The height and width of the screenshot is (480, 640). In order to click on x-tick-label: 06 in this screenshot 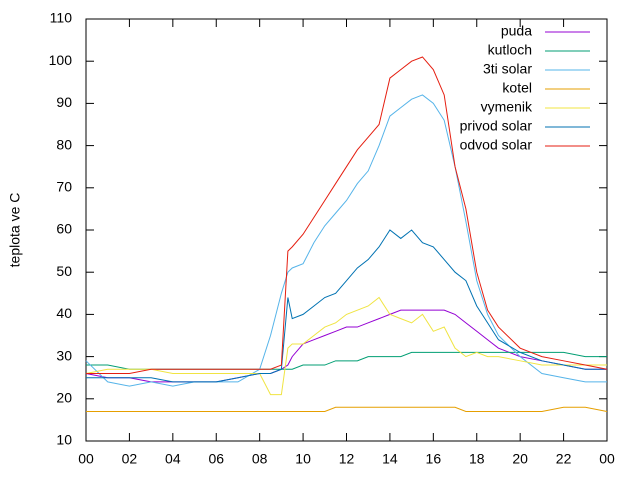, I will do `click(216, 459)`.